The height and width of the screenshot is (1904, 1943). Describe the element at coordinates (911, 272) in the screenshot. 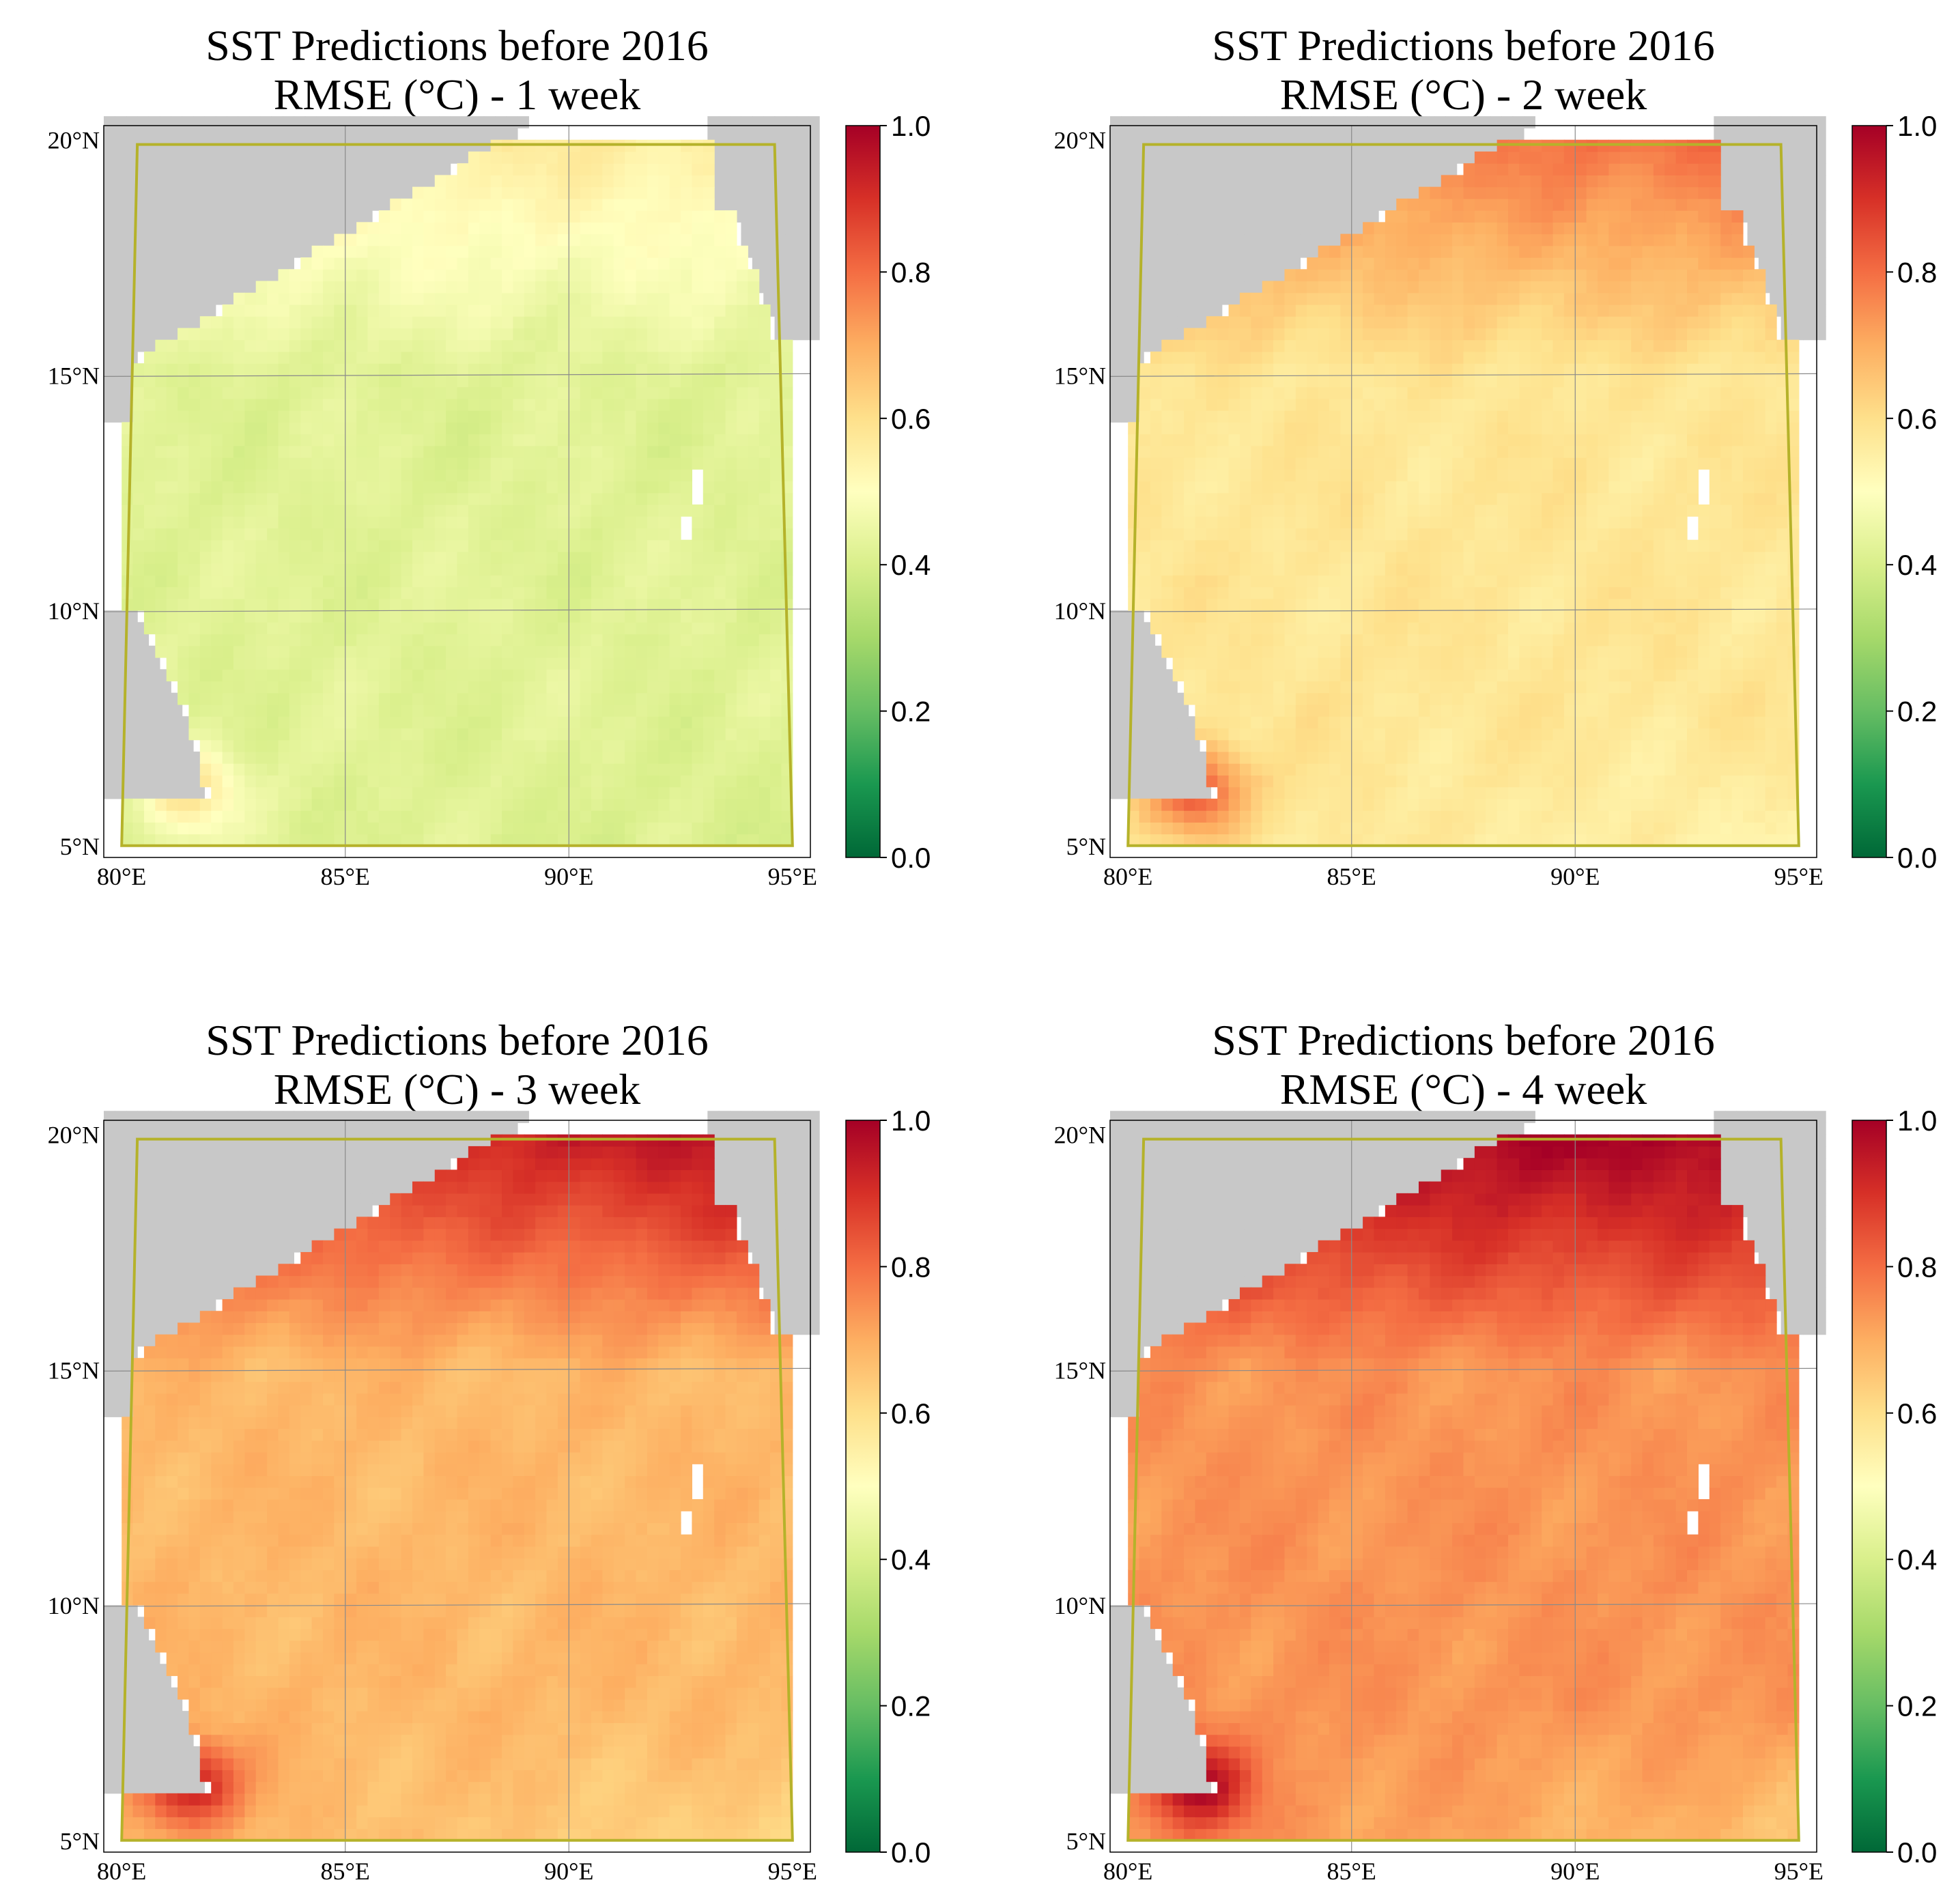

I see `colorbar-tick-label: 0.8` at that location.